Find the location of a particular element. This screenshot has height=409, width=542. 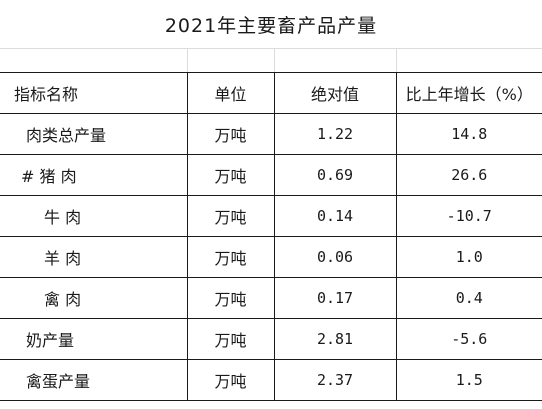

table-row: 羊 肉 万吨 0.06 1.0 is located at coordinates (271, 257).